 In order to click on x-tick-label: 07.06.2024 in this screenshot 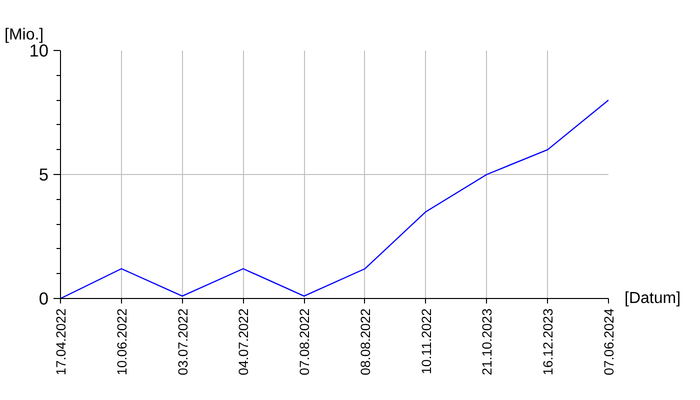, I will do `click(609, 342)`.